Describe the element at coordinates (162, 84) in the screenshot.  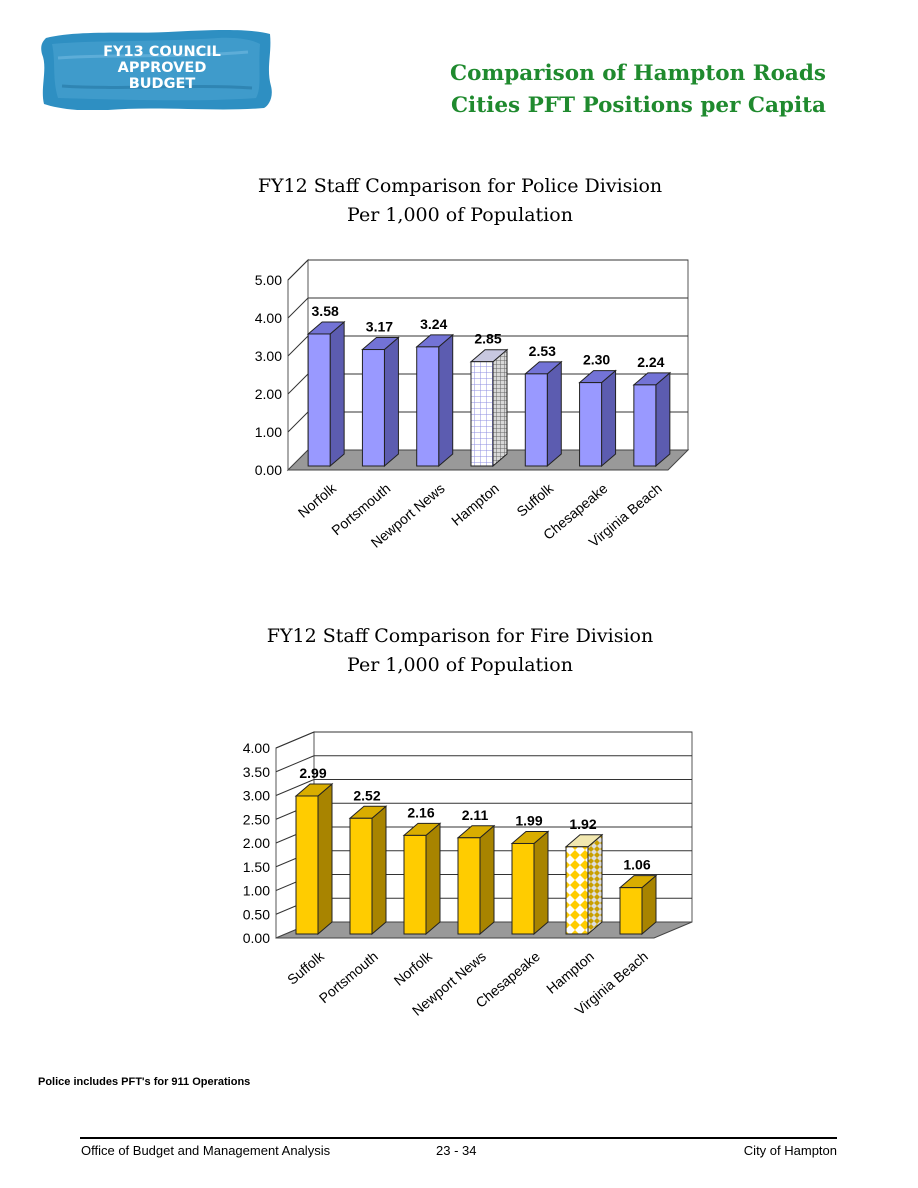
I see `badge-line-3: BUDGET` at that location.